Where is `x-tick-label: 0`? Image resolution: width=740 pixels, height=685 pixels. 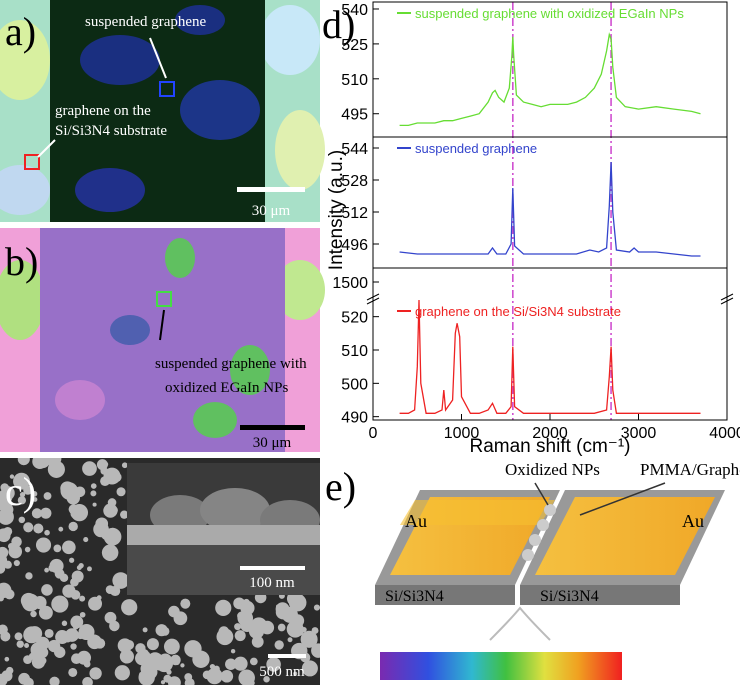 x-tick-label: 0 is located at coordinates (373, 433).